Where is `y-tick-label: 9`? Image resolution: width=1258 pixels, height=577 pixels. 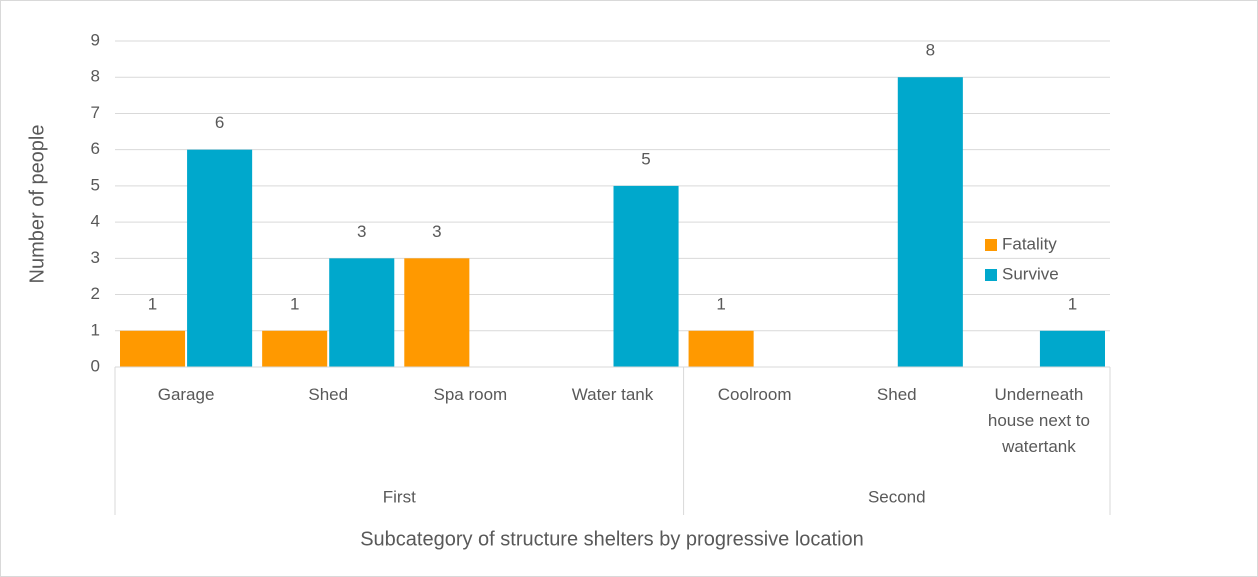
y-tick-label: 9 is located at coordinates (95, 39).